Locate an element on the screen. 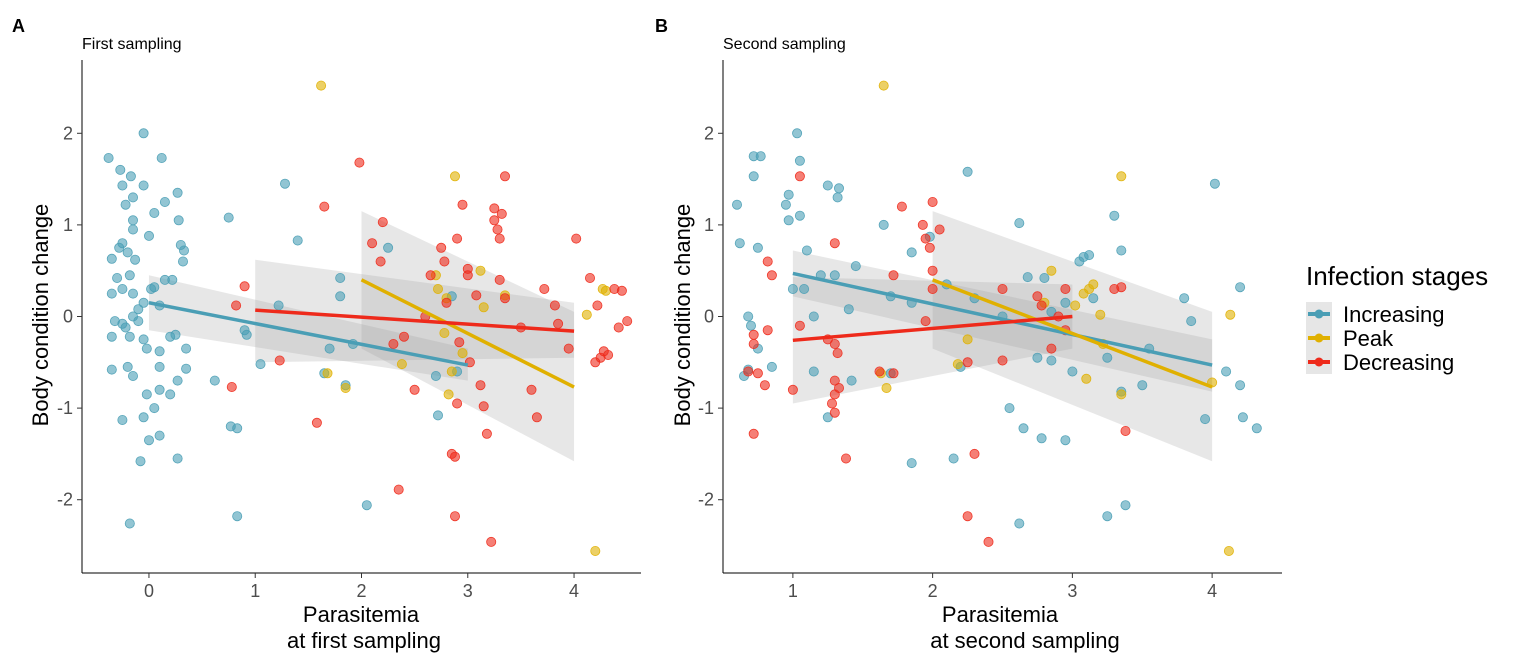  fit-line-decreasing is located at coordinates (932, 328).